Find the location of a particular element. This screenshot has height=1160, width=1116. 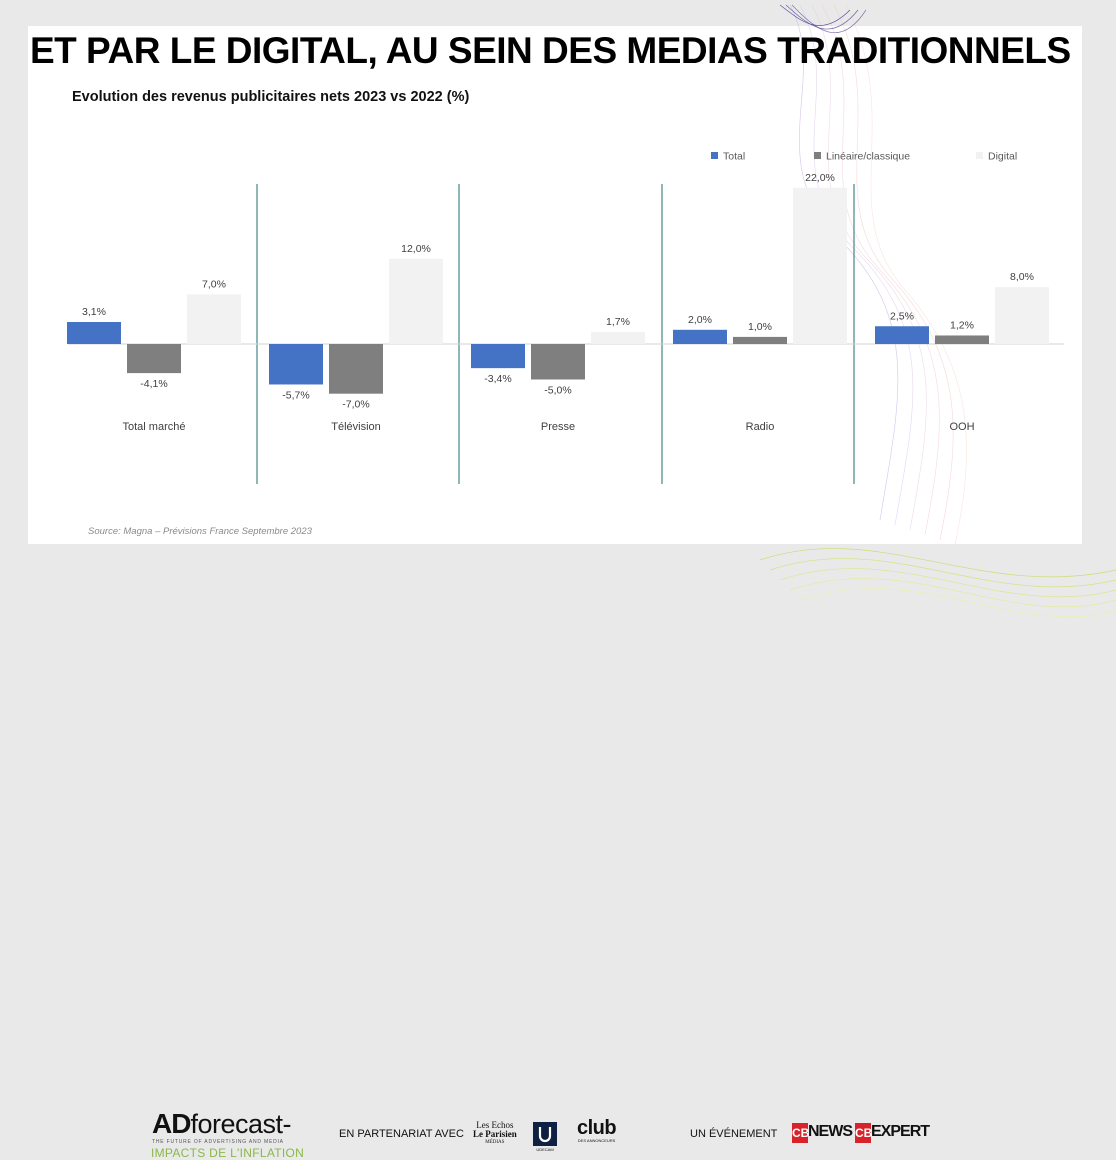

data-label: 1,7% is located at coordinates (618, 322).